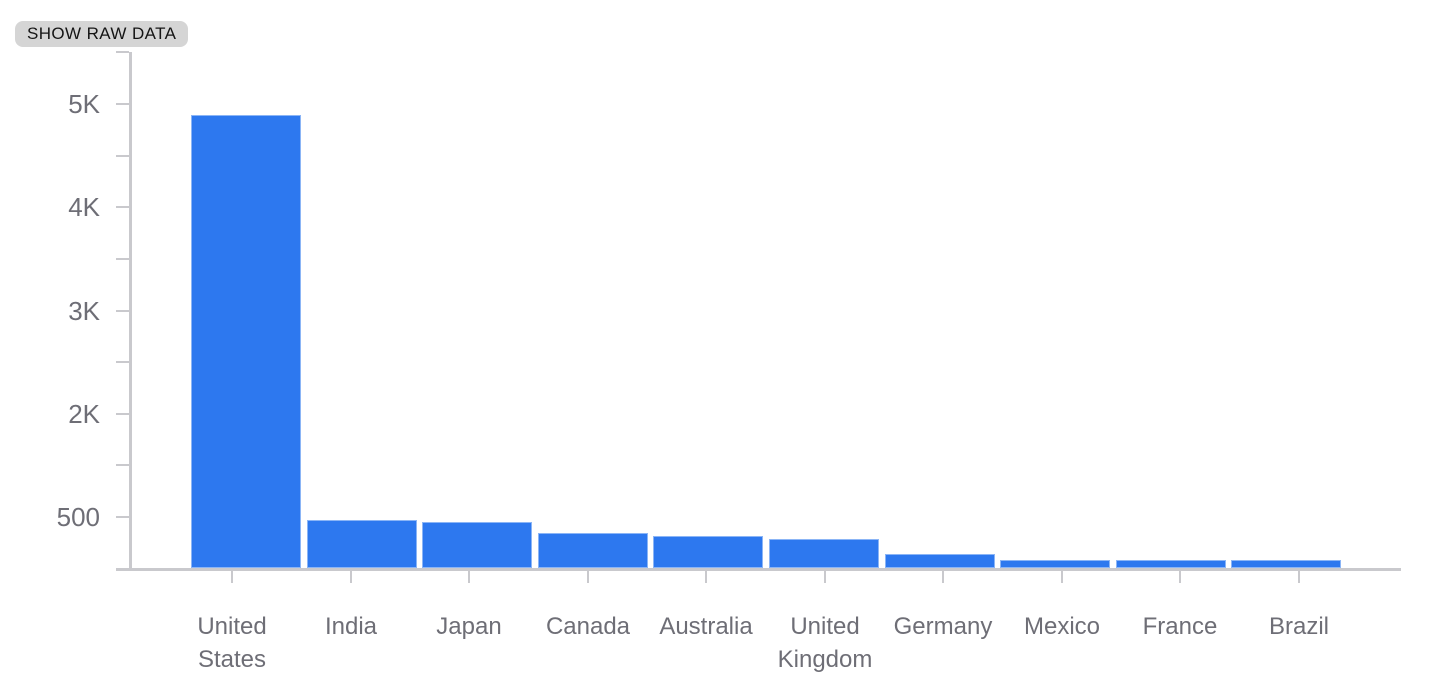  What do you see at coordinates (706, 626) in the screenshot?
I see `x-label-australia: Australia` at bounding box center [706, 626].